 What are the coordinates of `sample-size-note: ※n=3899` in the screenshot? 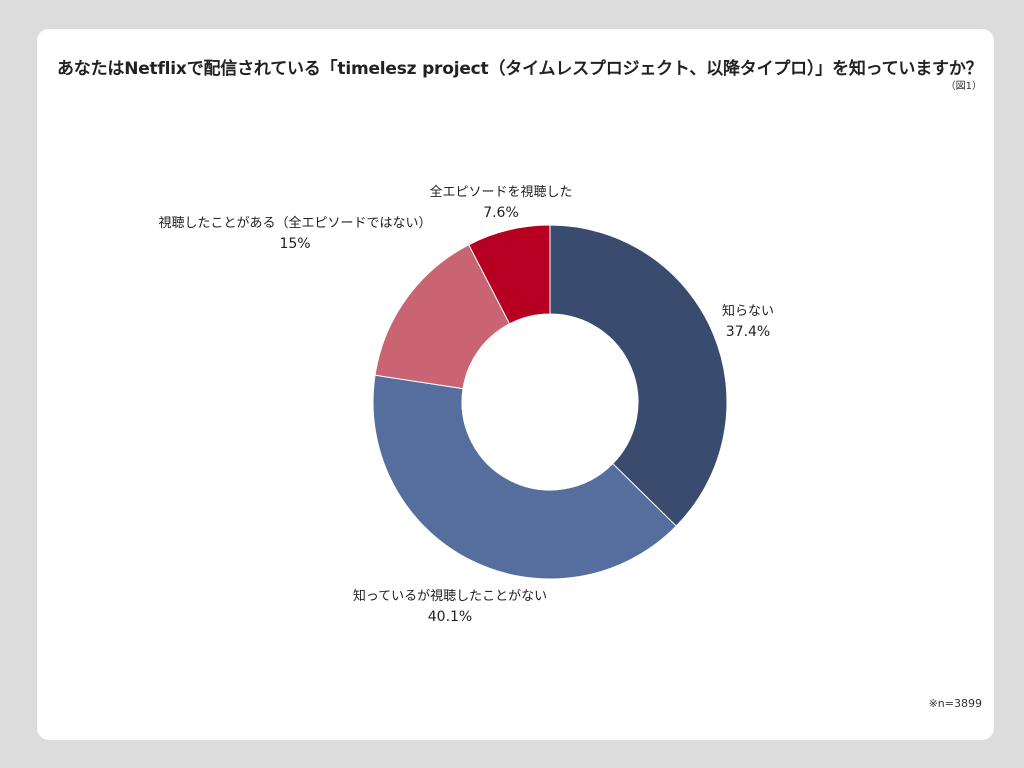 It's located at (955, 703).